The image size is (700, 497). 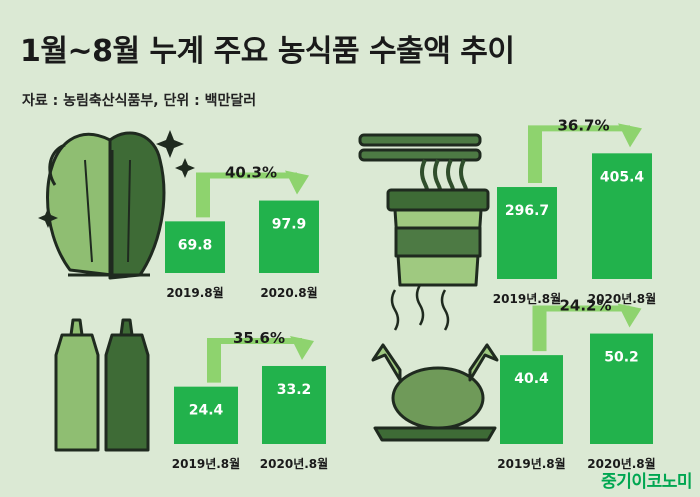 What do you see at coordinates (294, 390) in the screenshot?
I see `bar-value-label: 33.2` at bounding box center [294, 390].